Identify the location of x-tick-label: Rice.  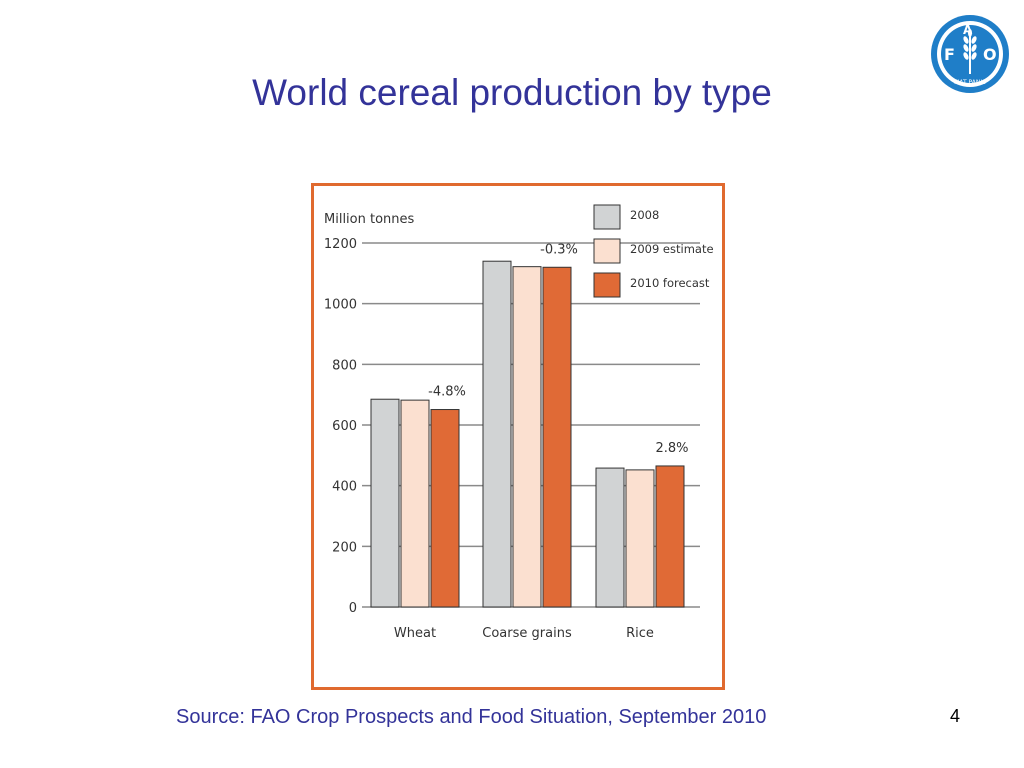
(640, 633).